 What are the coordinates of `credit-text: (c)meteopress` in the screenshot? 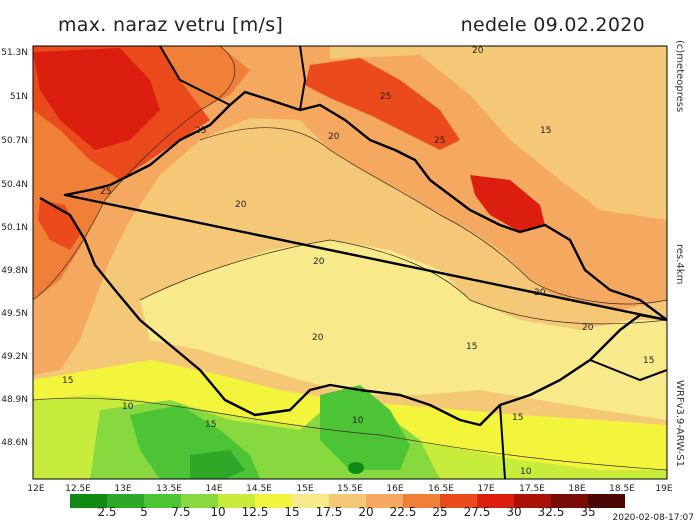 It's located at (679, 76).